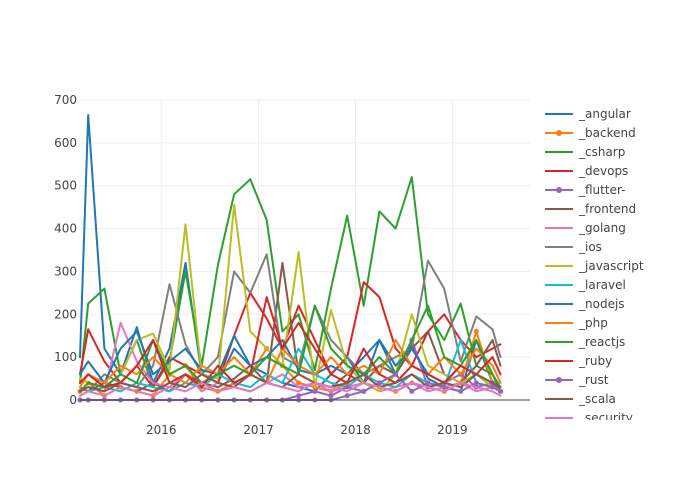 The image size is (700, 500). What do you see at coordinates (593, 380) in the screenshot?
I see `legend-label: _rust` at bounding box center [593, 380].